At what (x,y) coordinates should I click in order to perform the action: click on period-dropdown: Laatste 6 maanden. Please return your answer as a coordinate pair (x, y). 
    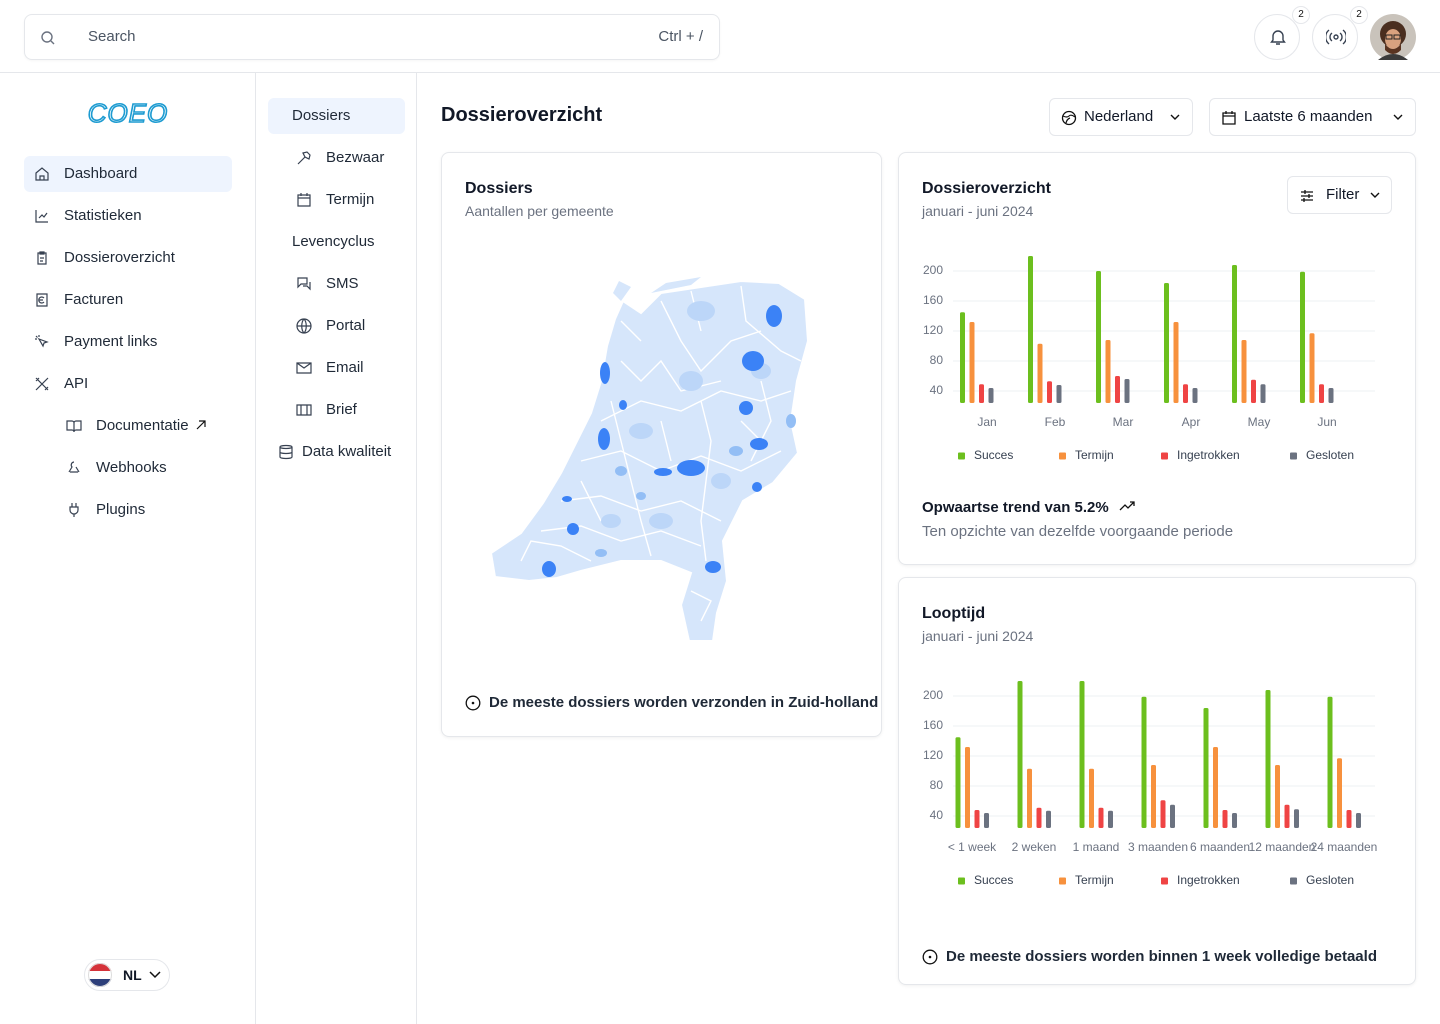
    Looking at the image, I should click on (1312, 117).